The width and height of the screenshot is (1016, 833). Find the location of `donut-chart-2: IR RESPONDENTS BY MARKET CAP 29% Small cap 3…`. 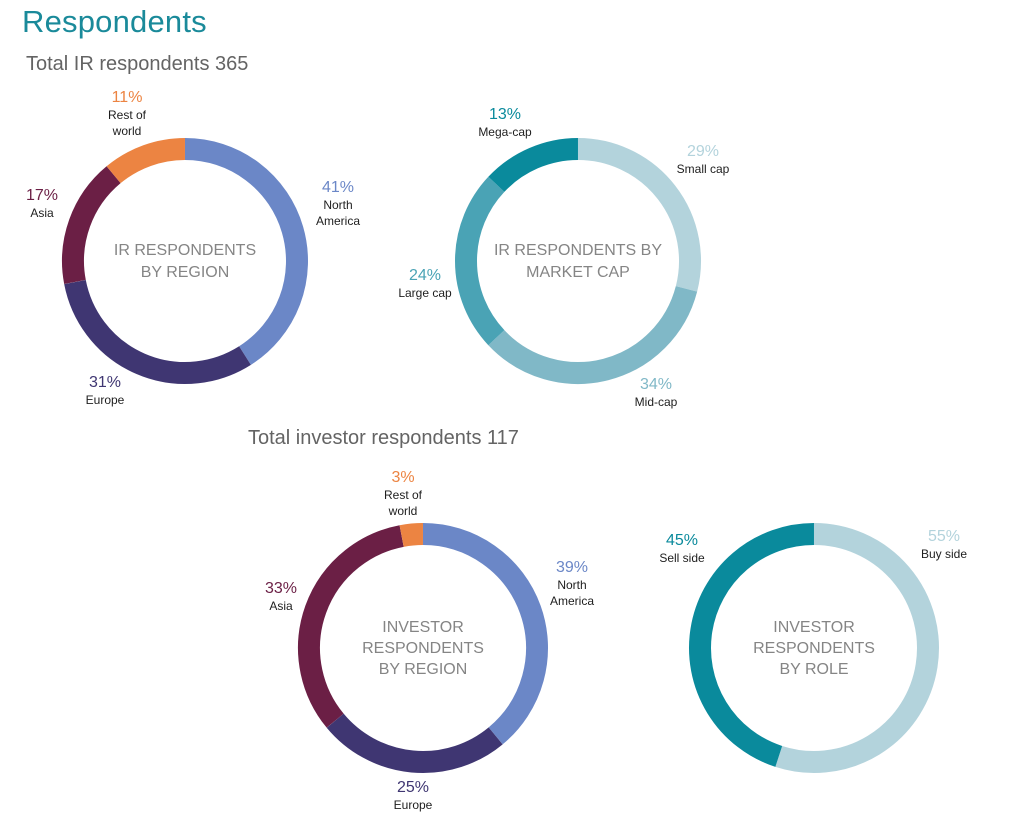

donut-chart-2: IR RESPONDENTS BY MARKET CAP 29% Small cap 3… is located at coordinates (563, 257).